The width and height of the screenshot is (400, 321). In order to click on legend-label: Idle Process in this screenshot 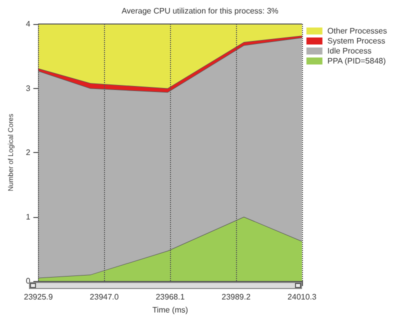, I will do `click(349, 51)`.